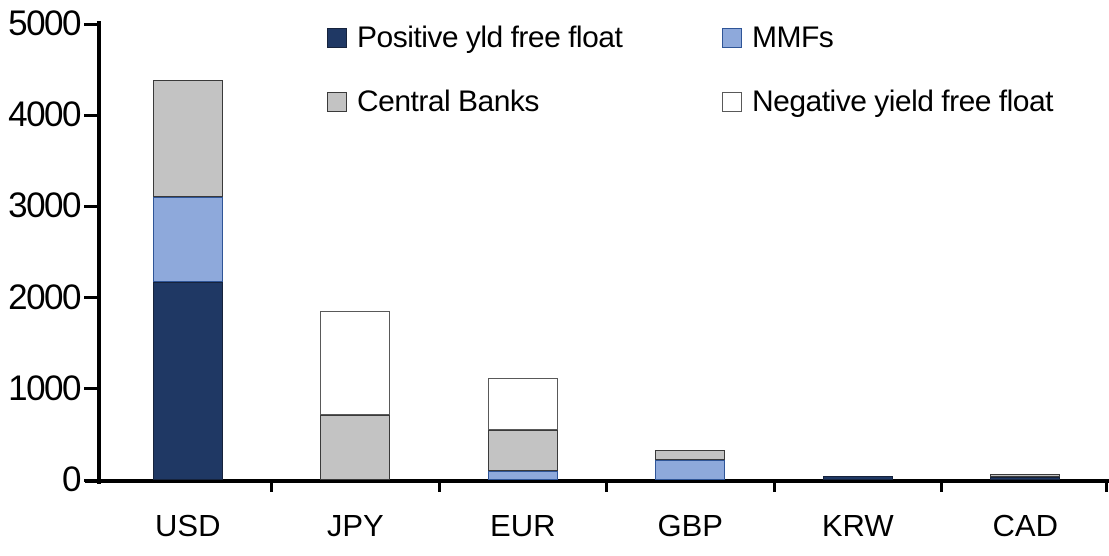 The width and height of the screenshot is (1109, 556). I want to click on legend-label: Negative yield free float, so click(903, 101).